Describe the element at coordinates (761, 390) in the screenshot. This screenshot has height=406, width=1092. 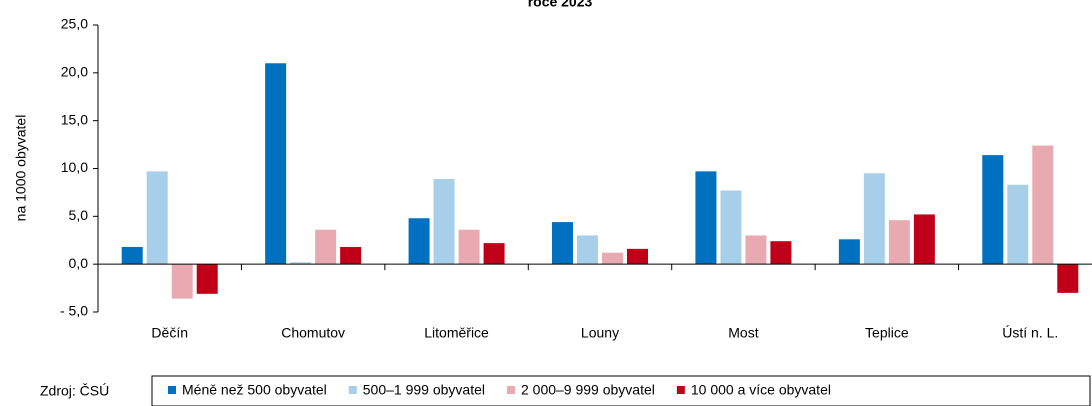
I see `legend-label: 10 000 a více obyvatel` at that location.